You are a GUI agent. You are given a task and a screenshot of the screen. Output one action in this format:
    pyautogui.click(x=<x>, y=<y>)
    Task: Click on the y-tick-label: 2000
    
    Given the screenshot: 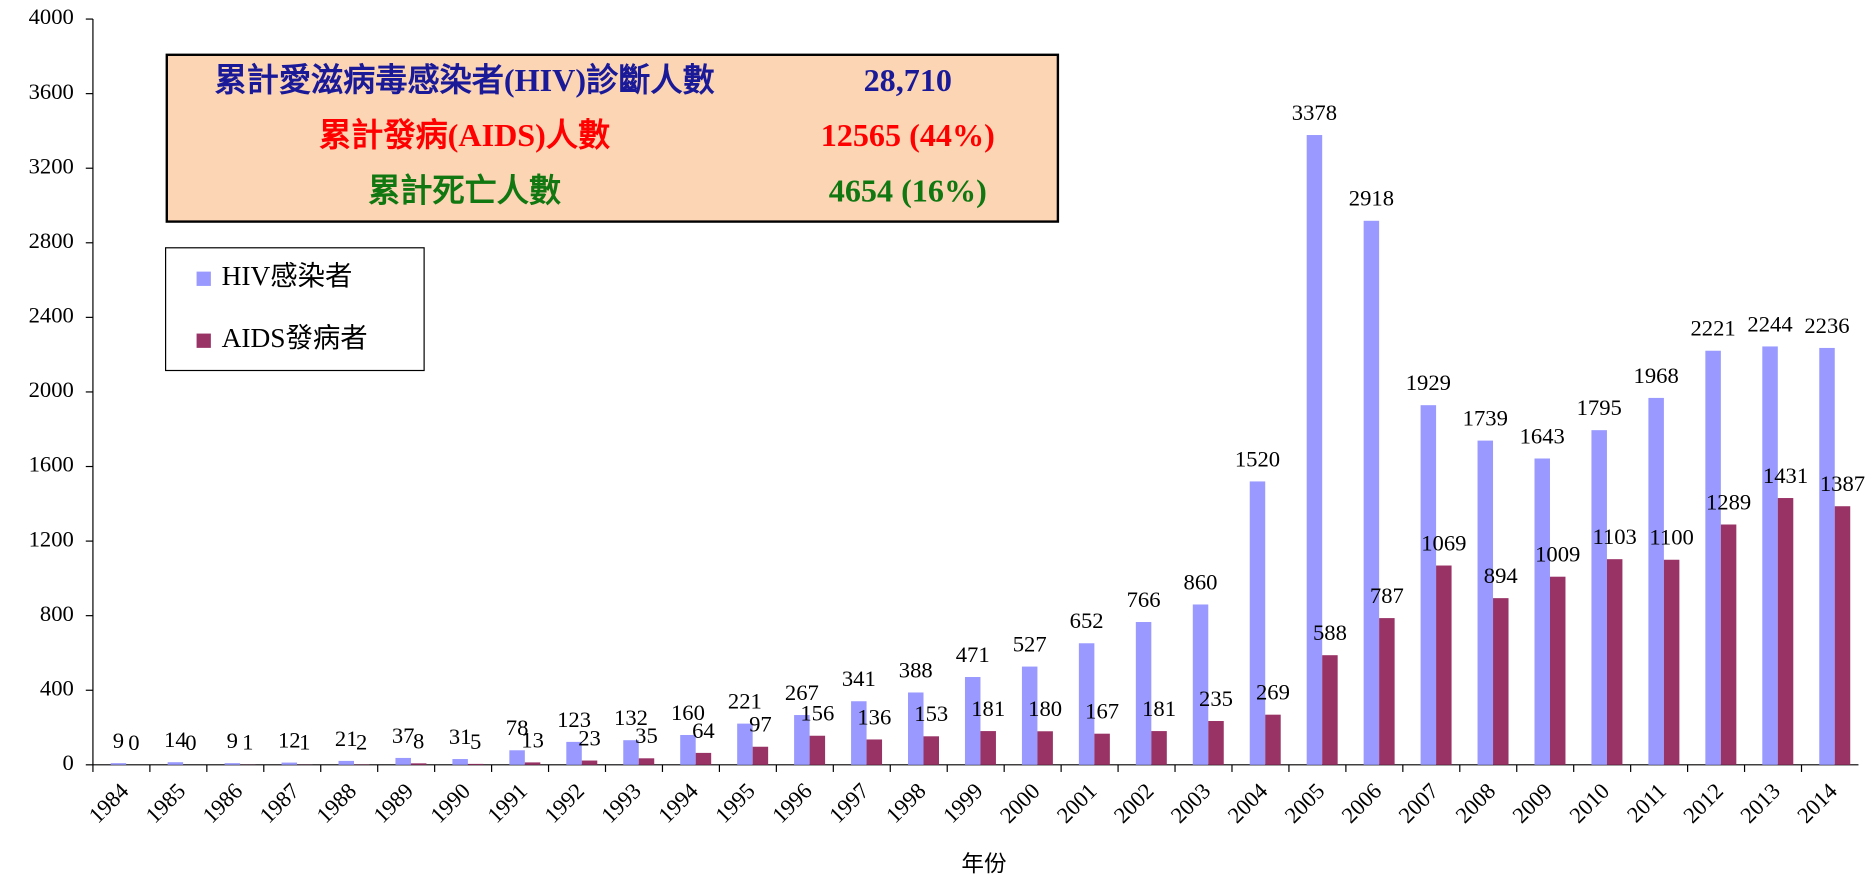 What is the action you would take?
    pyautogui.click(x=51, y=389)
    